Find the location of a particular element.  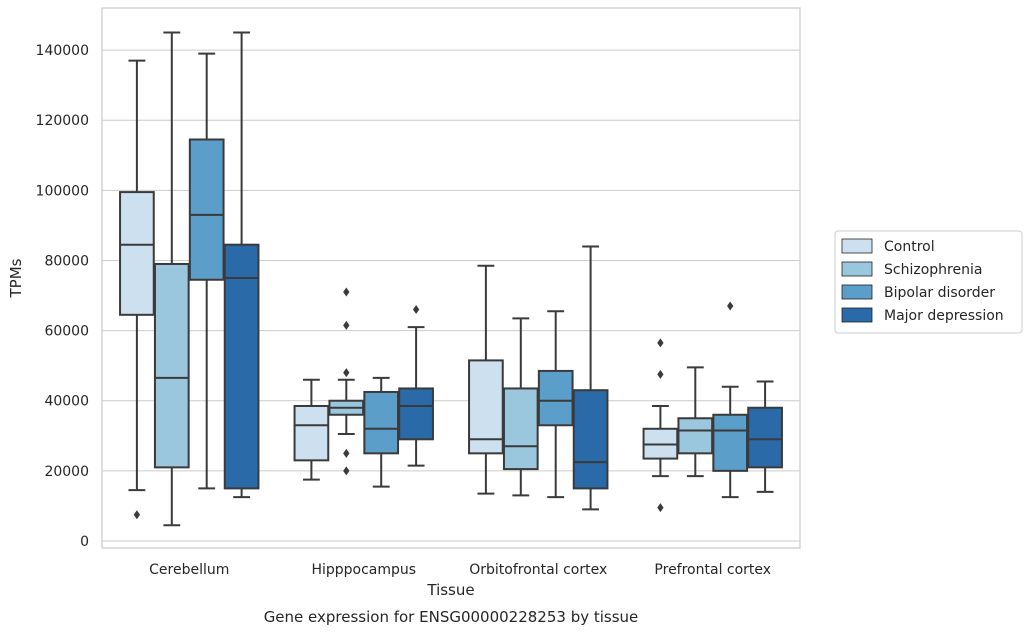

box-control-orbitofrontal-cortex is located at coordinates (486, 379).